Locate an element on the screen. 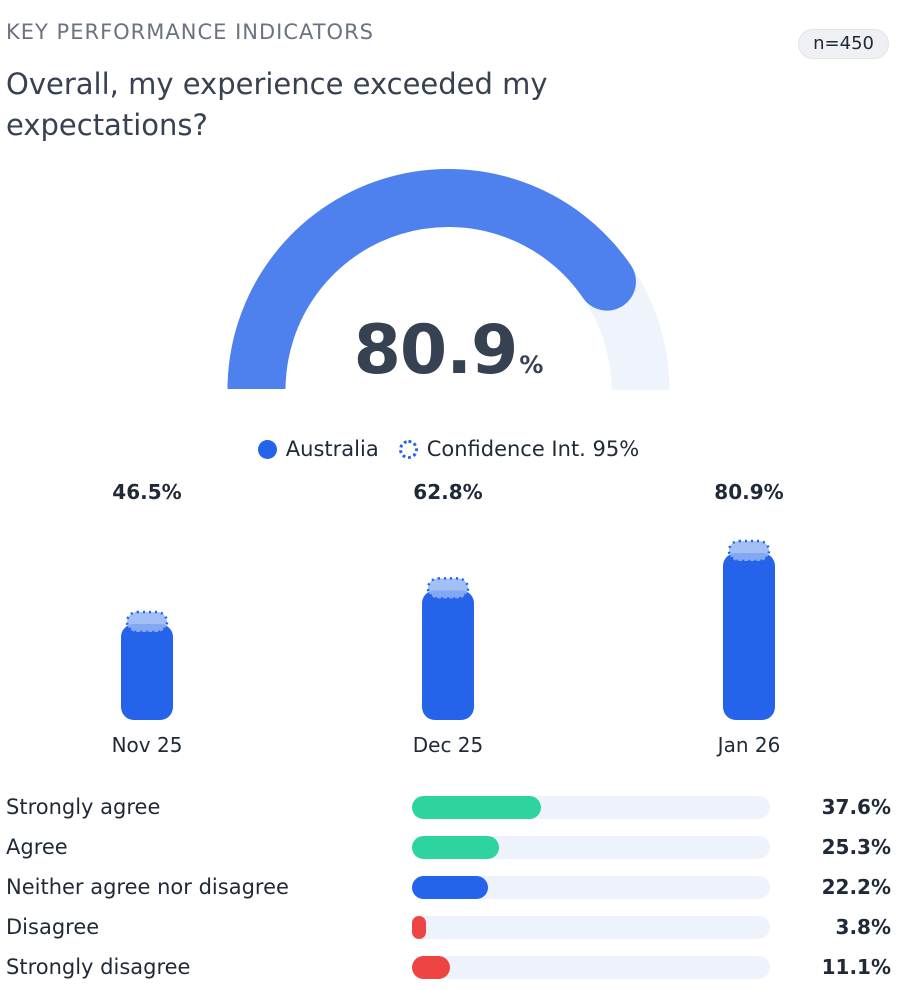 The image size is (897, 990). gauge-value: 80.9% is located at coordinates (448, 350).